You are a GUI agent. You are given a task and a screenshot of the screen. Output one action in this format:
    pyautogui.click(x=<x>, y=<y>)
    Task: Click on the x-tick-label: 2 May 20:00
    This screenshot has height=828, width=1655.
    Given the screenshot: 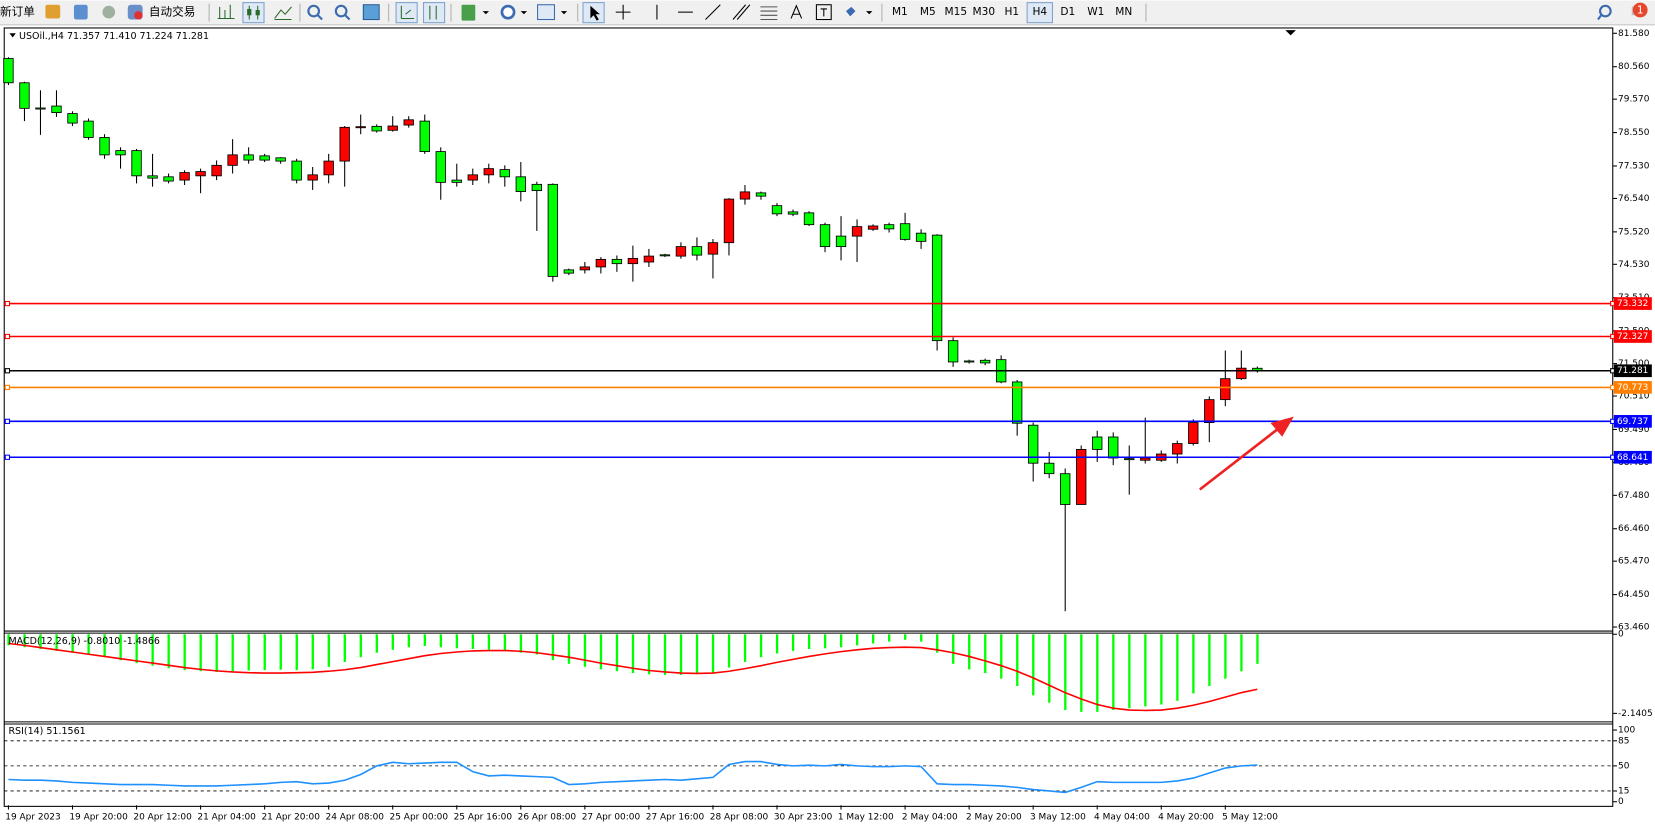 What is the action you would take?
    pyautogui.click(x=994, y=817)
    